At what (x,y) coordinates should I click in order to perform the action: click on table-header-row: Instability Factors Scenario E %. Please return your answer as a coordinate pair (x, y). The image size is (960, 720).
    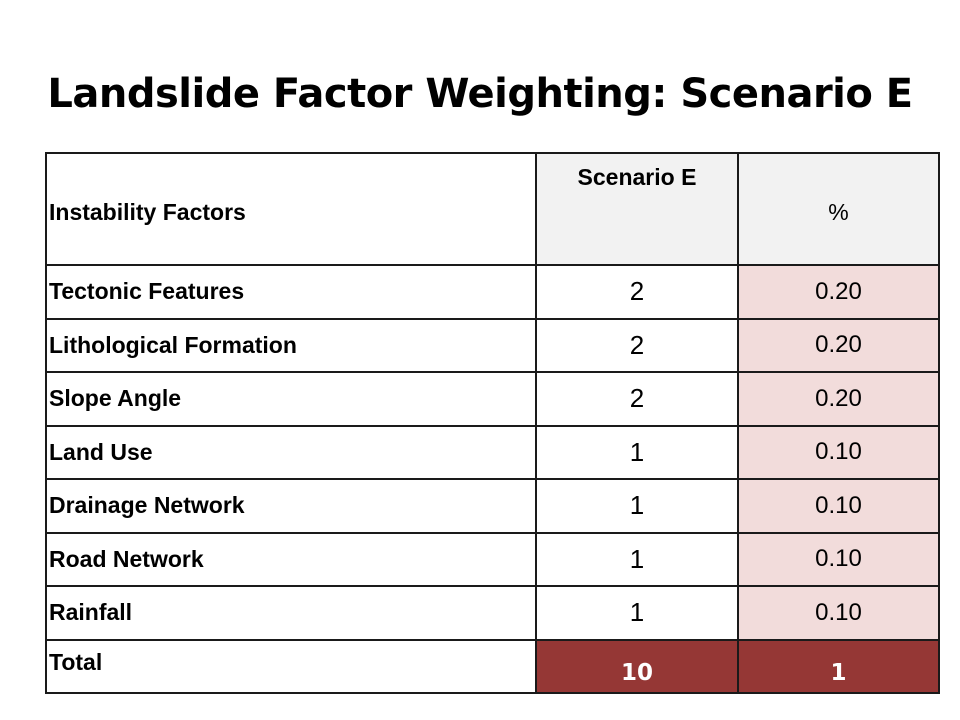
    Looking at the image, I should click on (492, 209).